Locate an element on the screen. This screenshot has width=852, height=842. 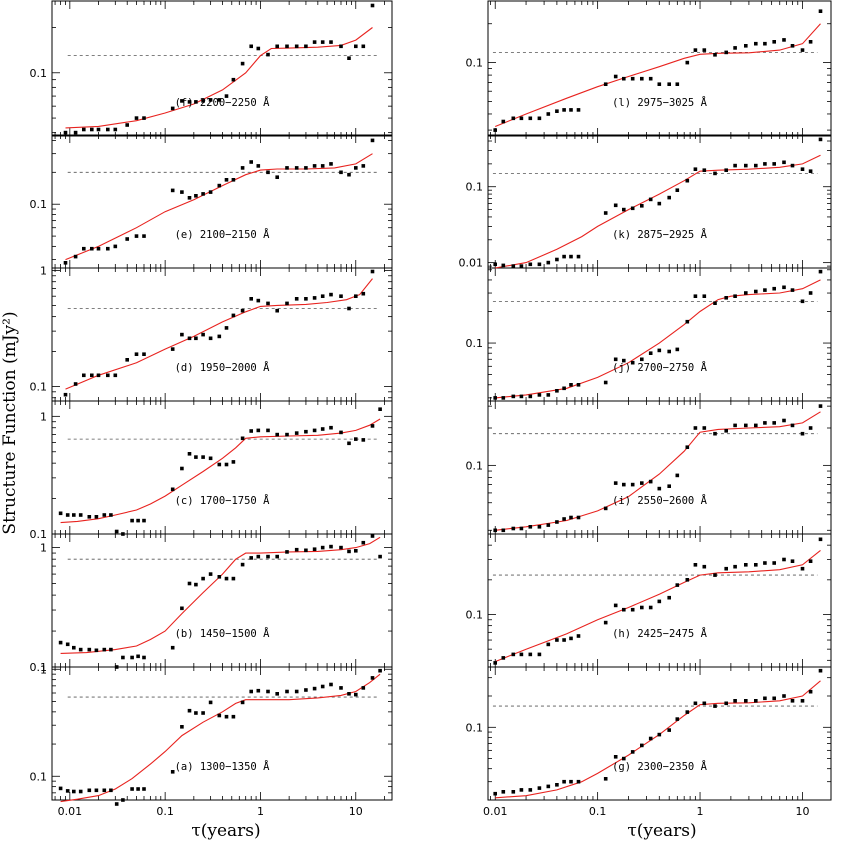
panel-left-1: 0.1 (e) 2100−2150 Å is located at coordinates (211, 201).